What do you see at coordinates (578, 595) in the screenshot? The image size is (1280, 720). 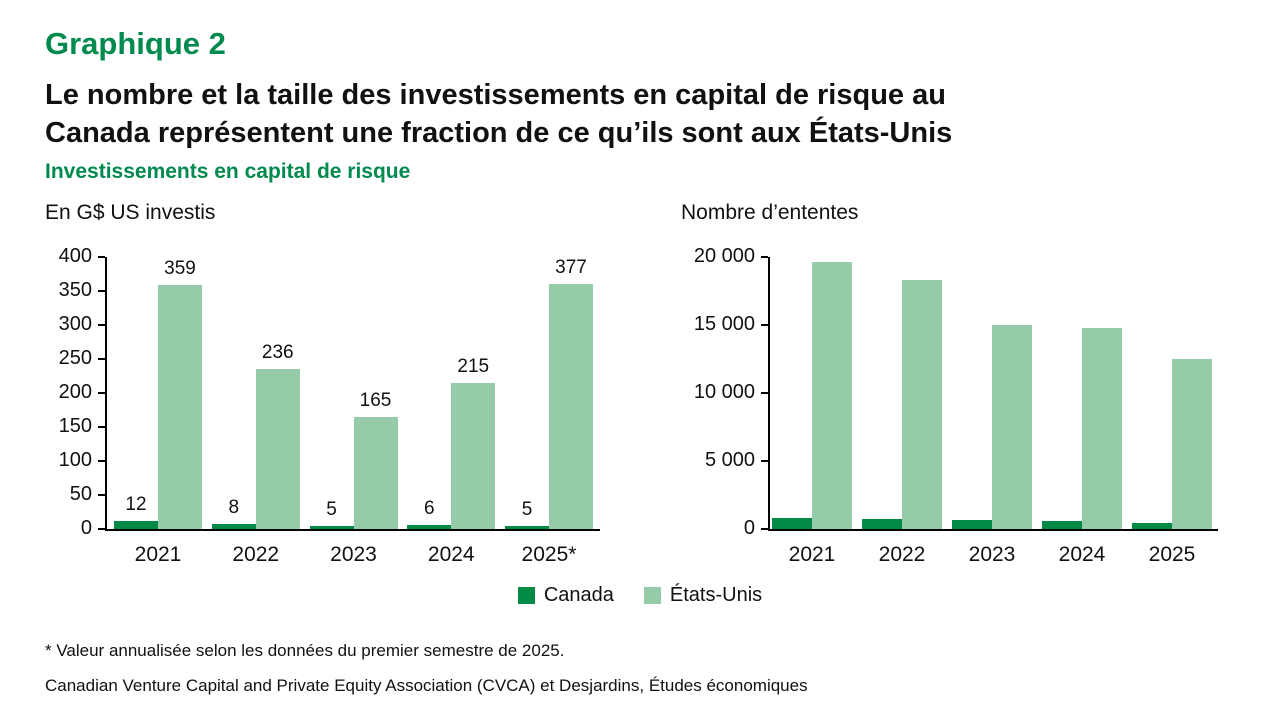 I see `legend-label-canada: Canada` at bounding box center [578, 595].